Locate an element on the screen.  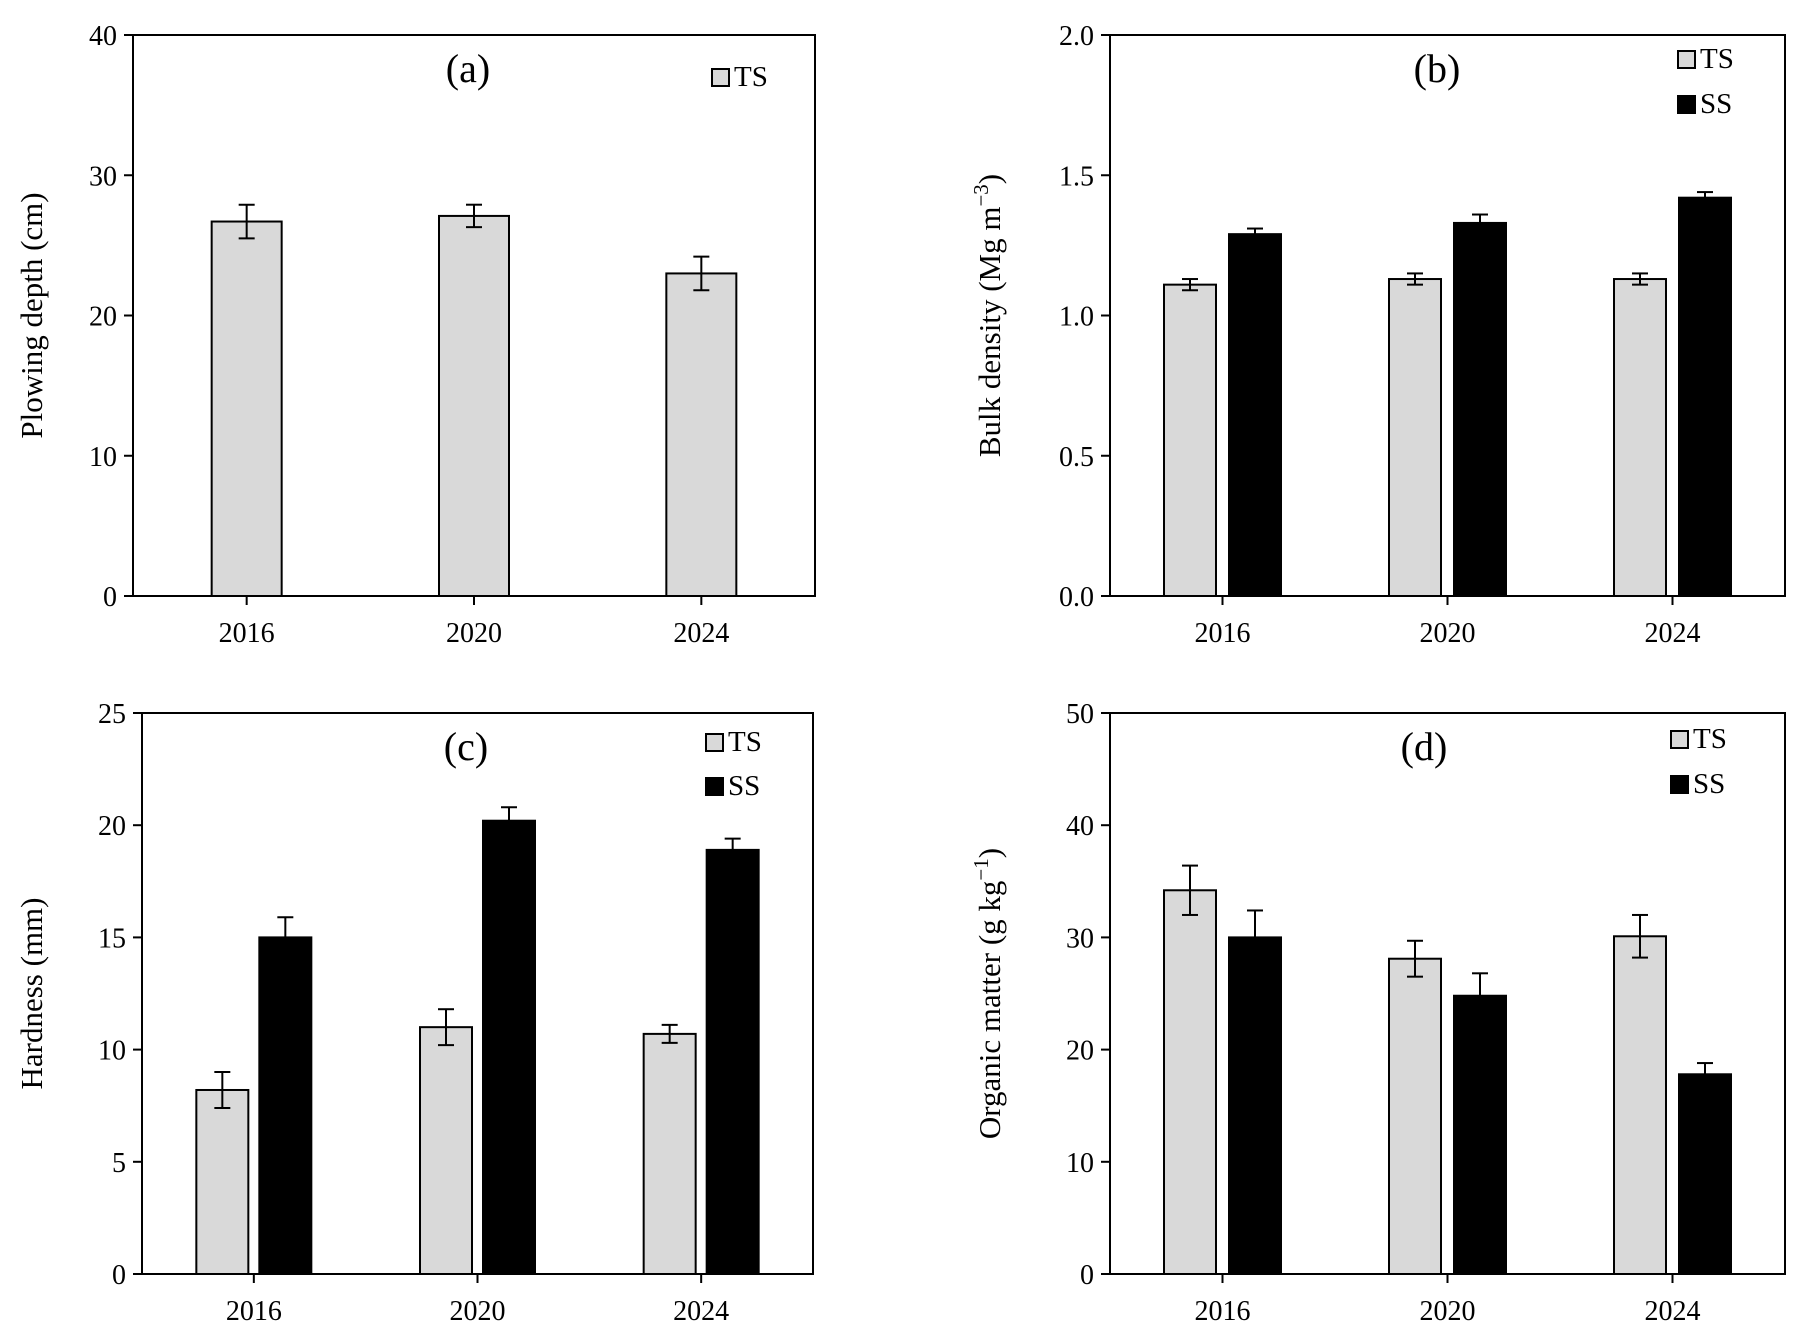
y-tick-label: 15 is located at coordinates (112, 938).